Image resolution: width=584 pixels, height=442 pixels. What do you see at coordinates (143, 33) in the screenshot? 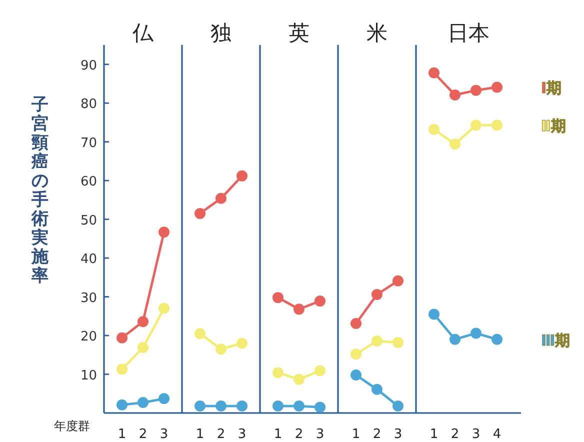
I see `chart-title: 仏` at bounding box center [143, 33].